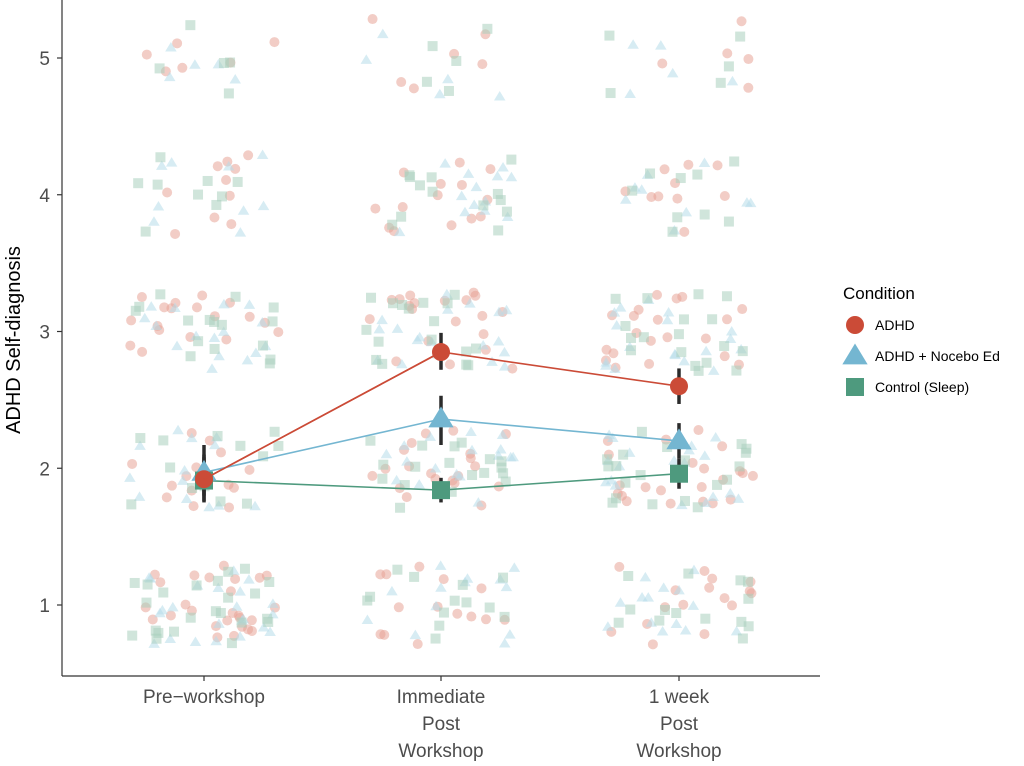 This screenshot has height=766, width=1024. What do you see at coordinates (879, 293) in the screenshot?
I see `legend-title: Condition` at bounding box center [879, 293].